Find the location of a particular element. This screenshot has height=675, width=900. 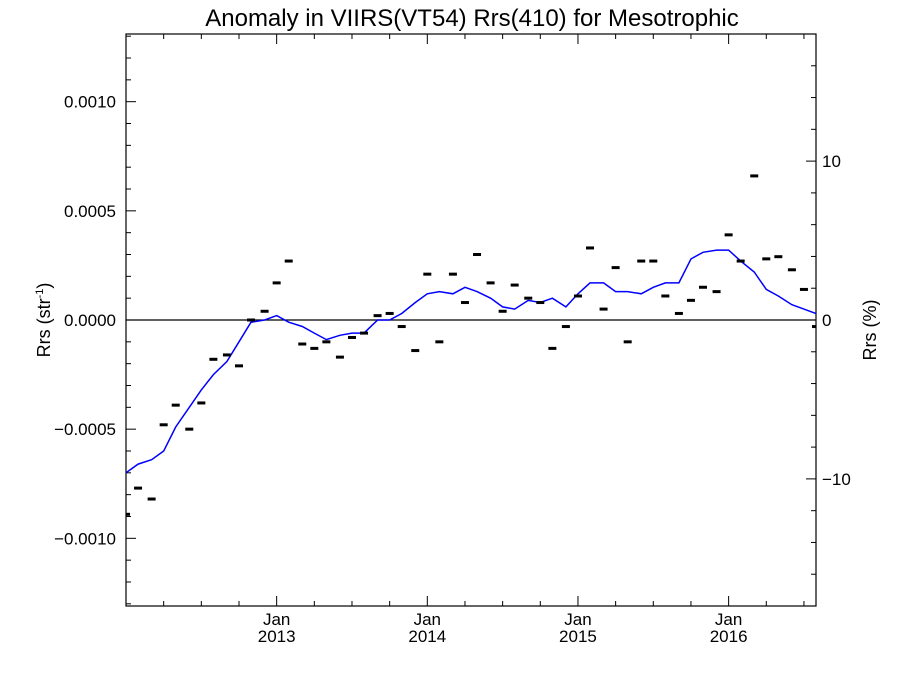

y2-tick-label: 10 is located at coordinates (831, 161).